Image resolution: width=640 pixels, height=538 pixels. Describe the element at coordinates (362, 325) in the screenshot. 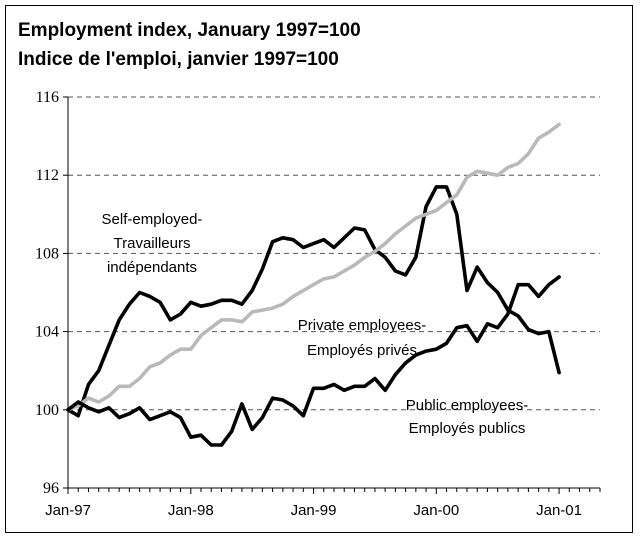

I see `series-annotation: Private employees-` at that location.